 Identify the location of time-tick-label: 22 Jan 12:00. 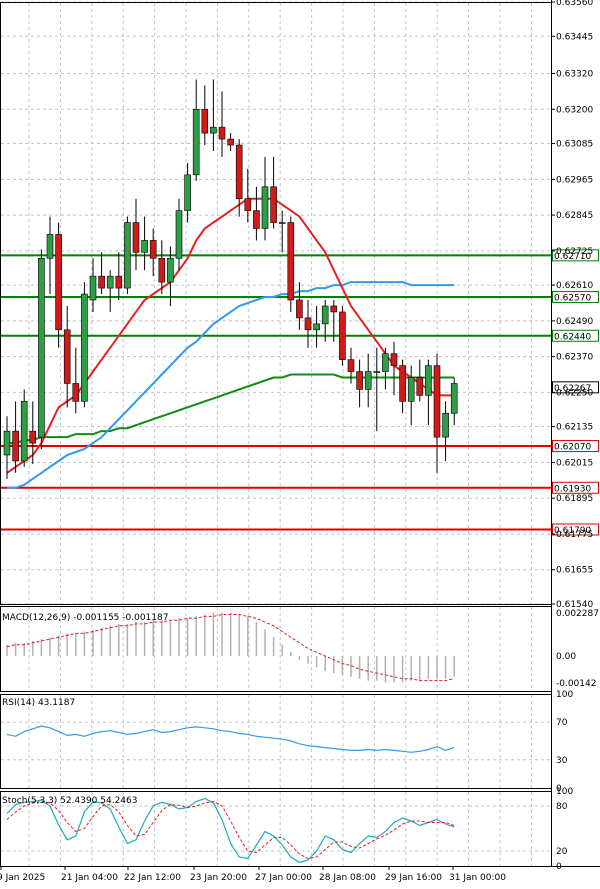
(152, 878).